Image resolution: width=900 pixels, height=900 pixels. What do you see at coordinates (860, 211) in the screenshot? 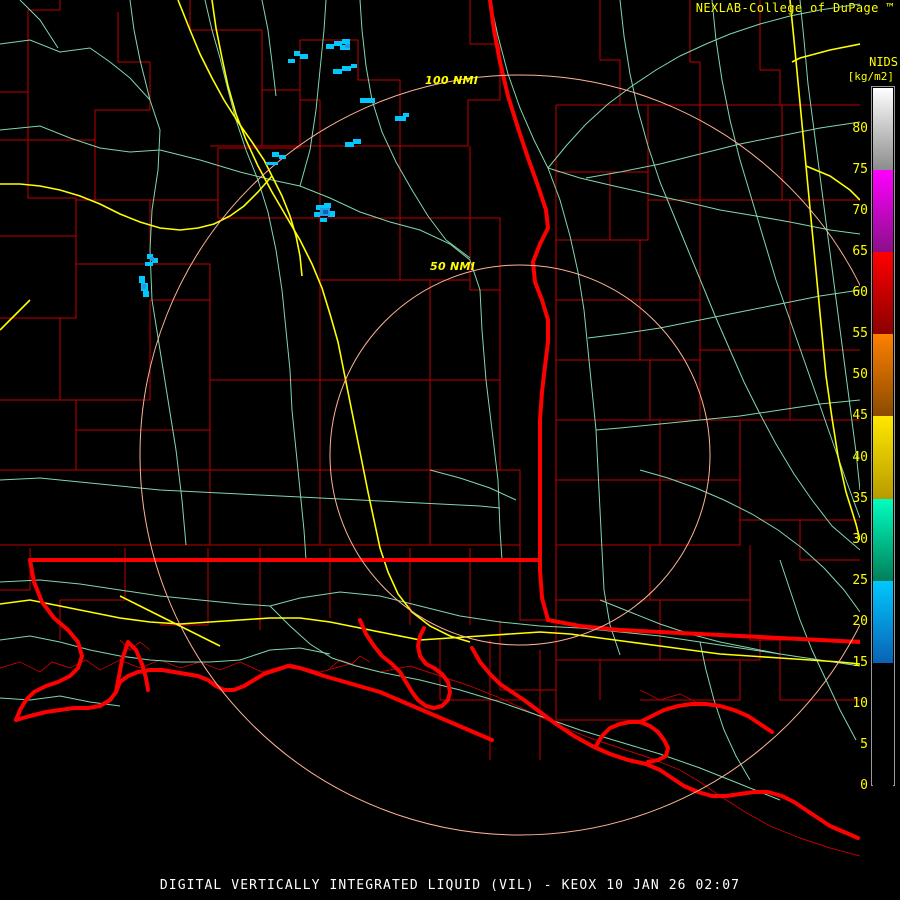
I see `colorbar-tick-70: 70` at bounding box center [860, 211].